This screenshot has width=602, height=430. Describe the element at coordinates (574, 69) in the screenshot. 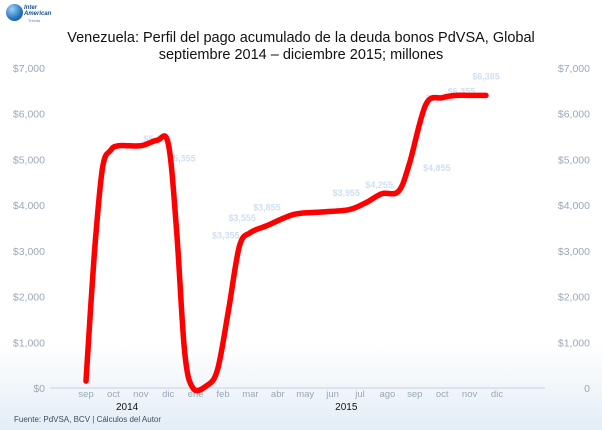

I see `y-tick-label-right: $7,000` at that location.